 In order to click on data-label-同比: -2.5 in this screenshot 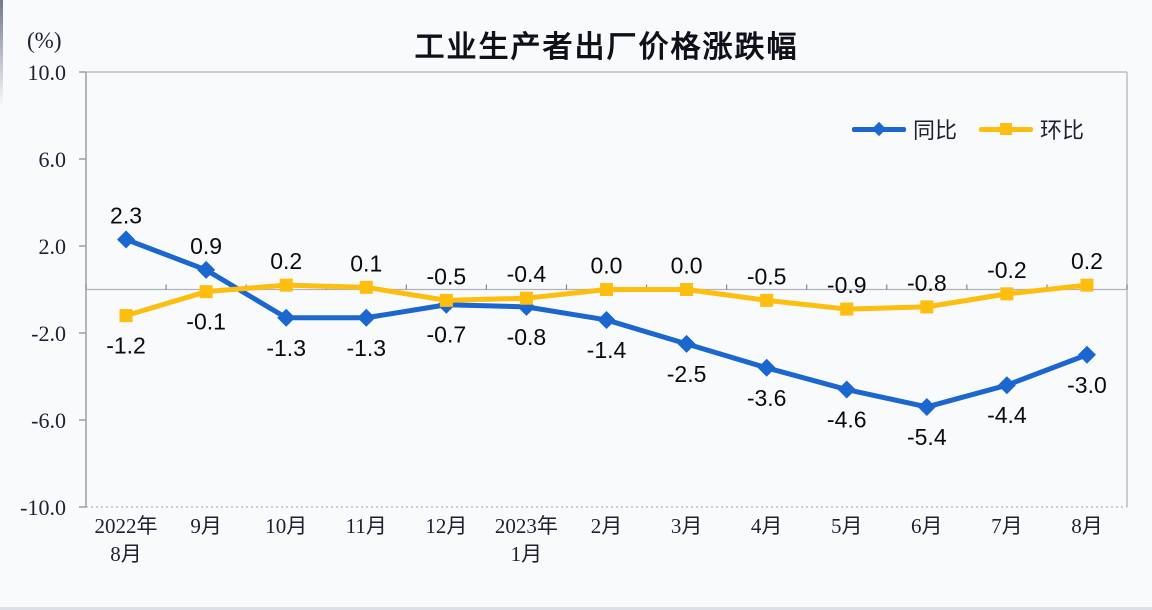, I will do `click(687, 374)`.